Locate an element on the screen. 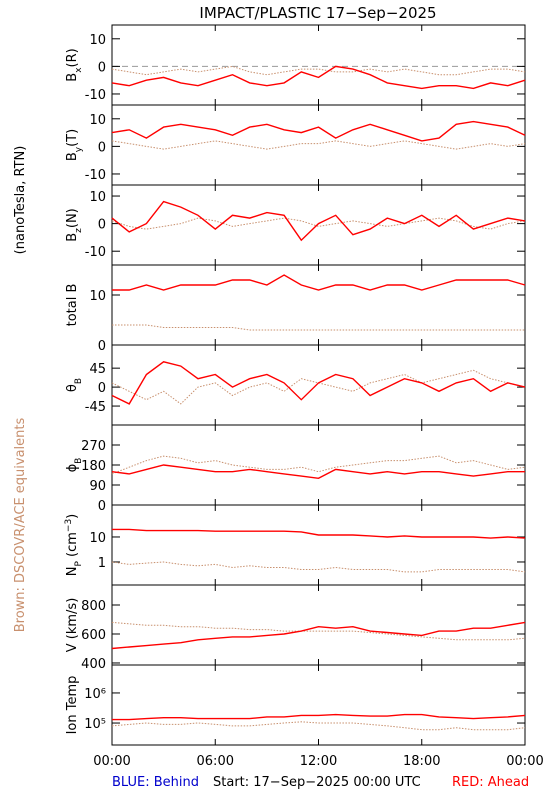 The height and width of the screenshot is (800, 550). y-axis-label: Bx(R) is located at coordinates (74, 64).